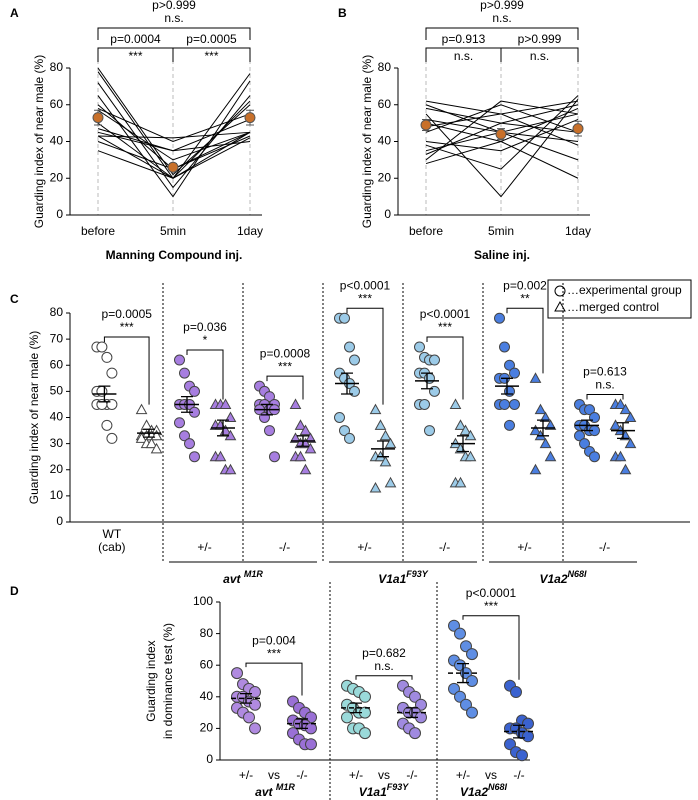  What do you see at coordinates (619, 299) in the screenshot?
I see `legend-box` at bounding box center [619, 299].